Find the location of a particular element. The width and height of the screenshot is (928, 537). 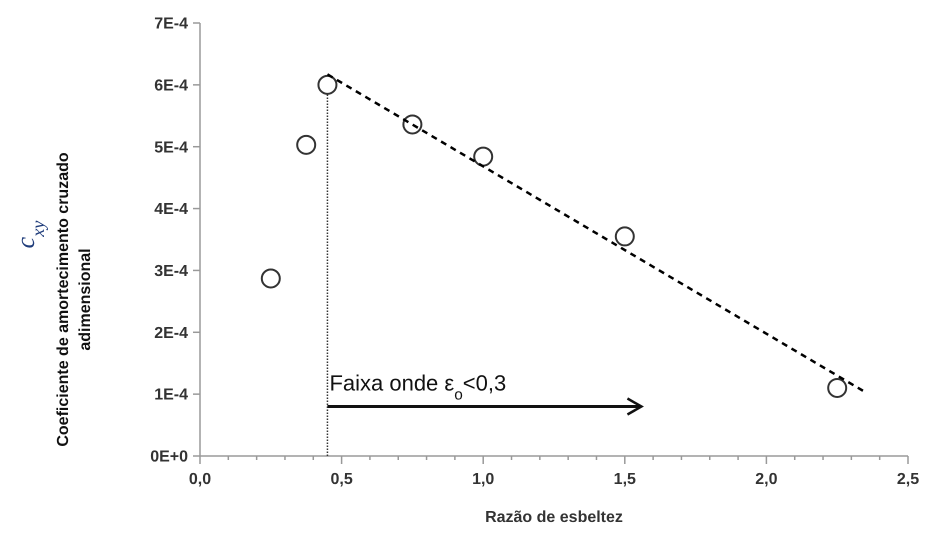

x-tick-label: 1,0 is located at coordinates (483, 479).